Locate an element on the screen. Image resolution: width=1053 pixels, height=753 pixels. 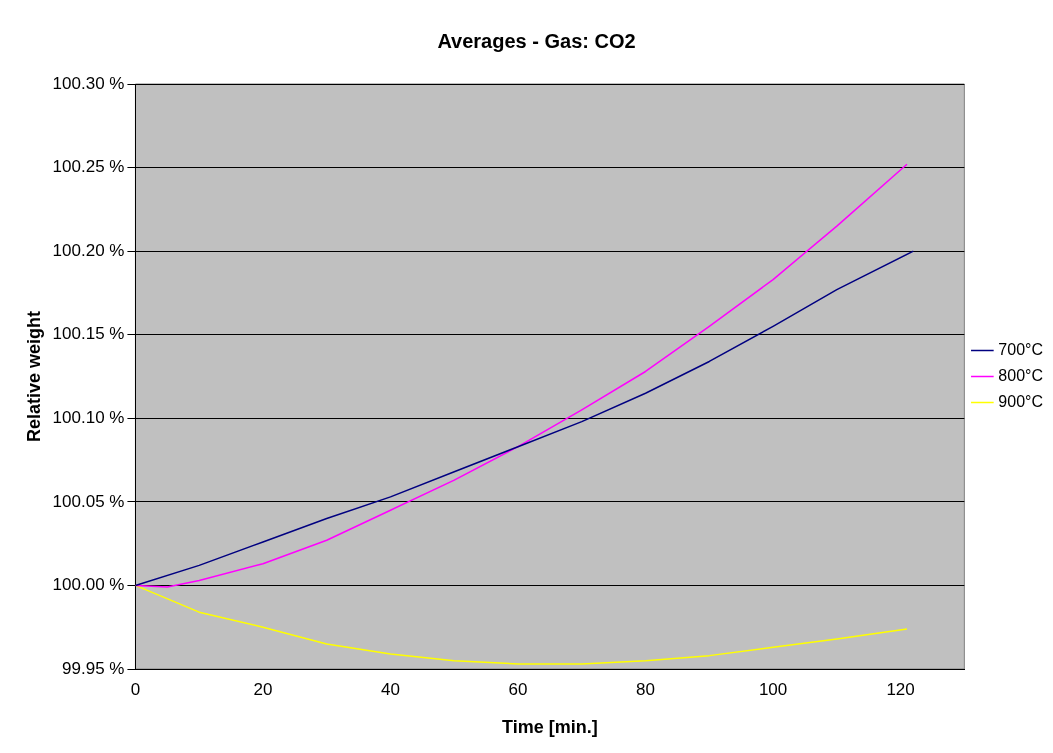
x-tick-label: 0 is located at coordinates (135, 689).